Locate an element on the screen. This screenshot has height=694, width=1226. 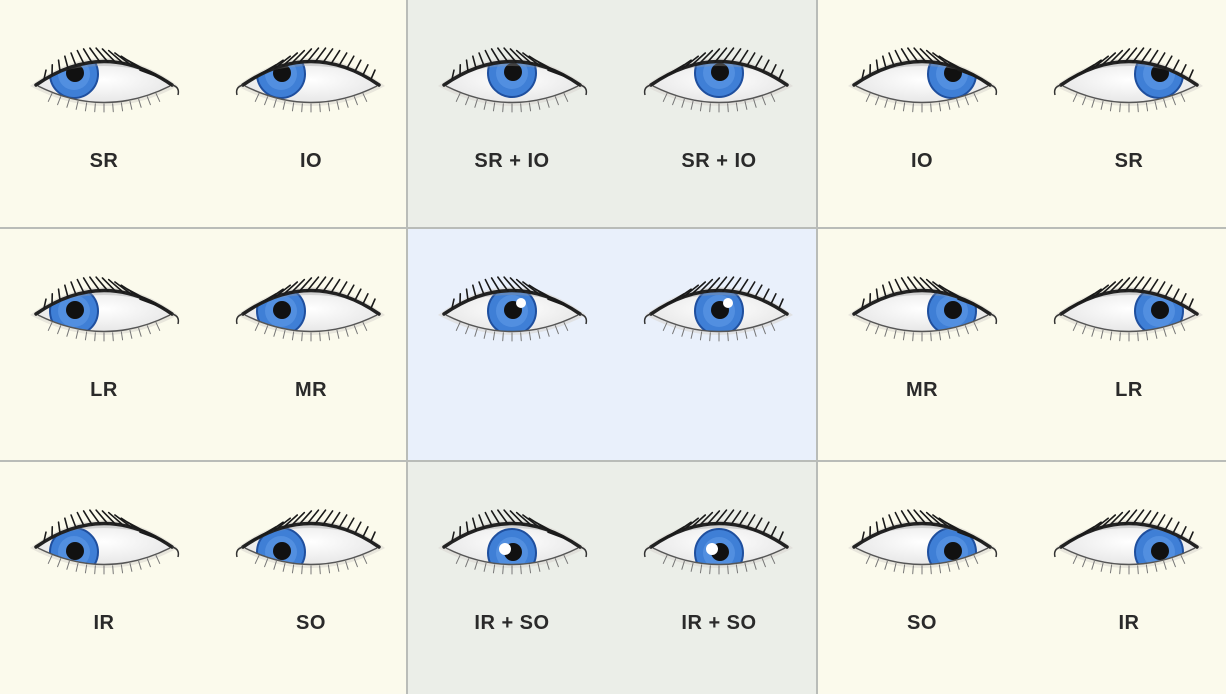
gaze-cell: IO SR is located at coordinates (1022, 113).